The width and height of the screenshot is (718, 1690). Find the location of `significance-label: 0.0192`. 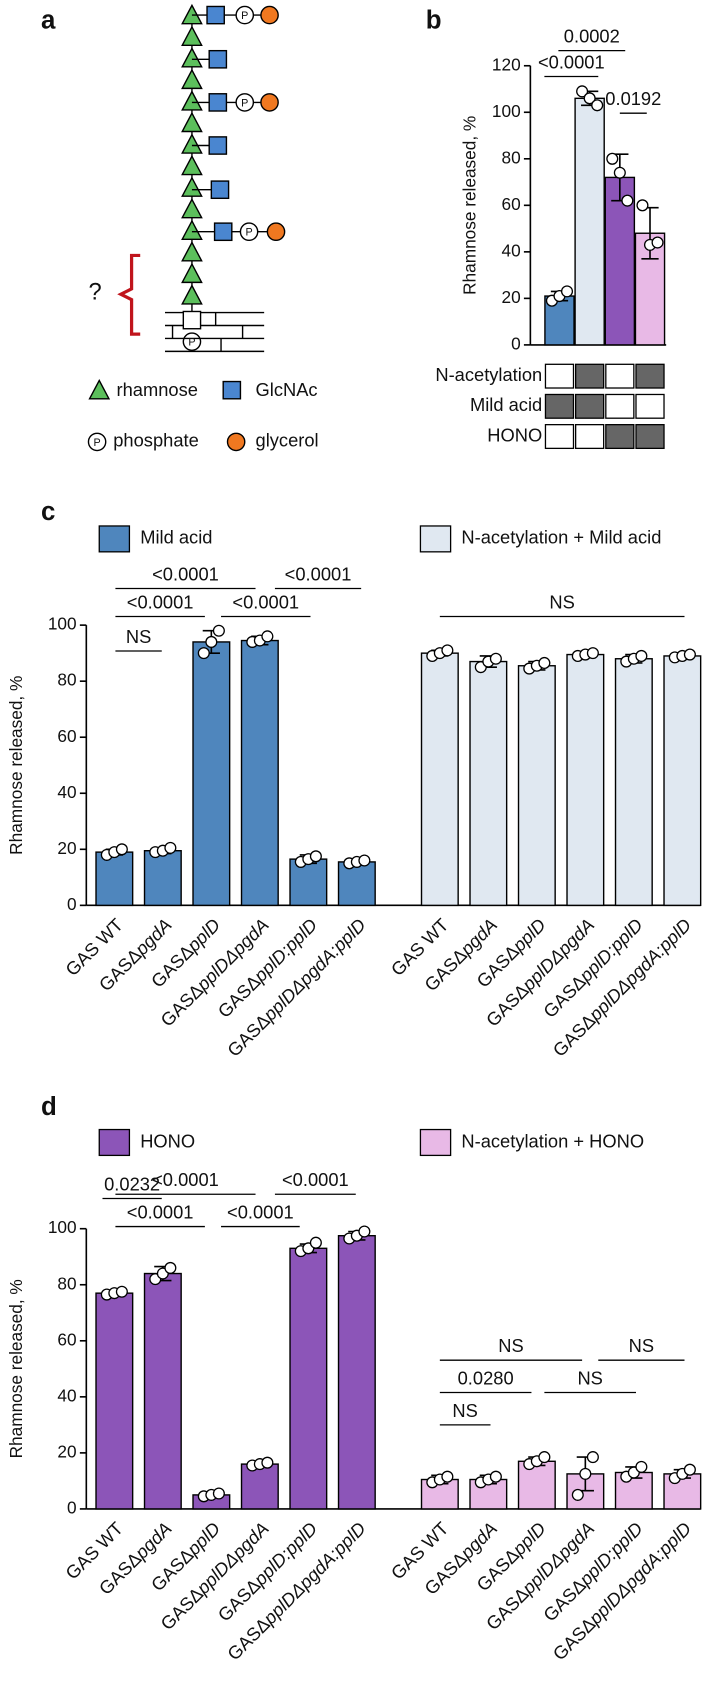

significance-label: 0.0192 is located at coordinates (633, 98).